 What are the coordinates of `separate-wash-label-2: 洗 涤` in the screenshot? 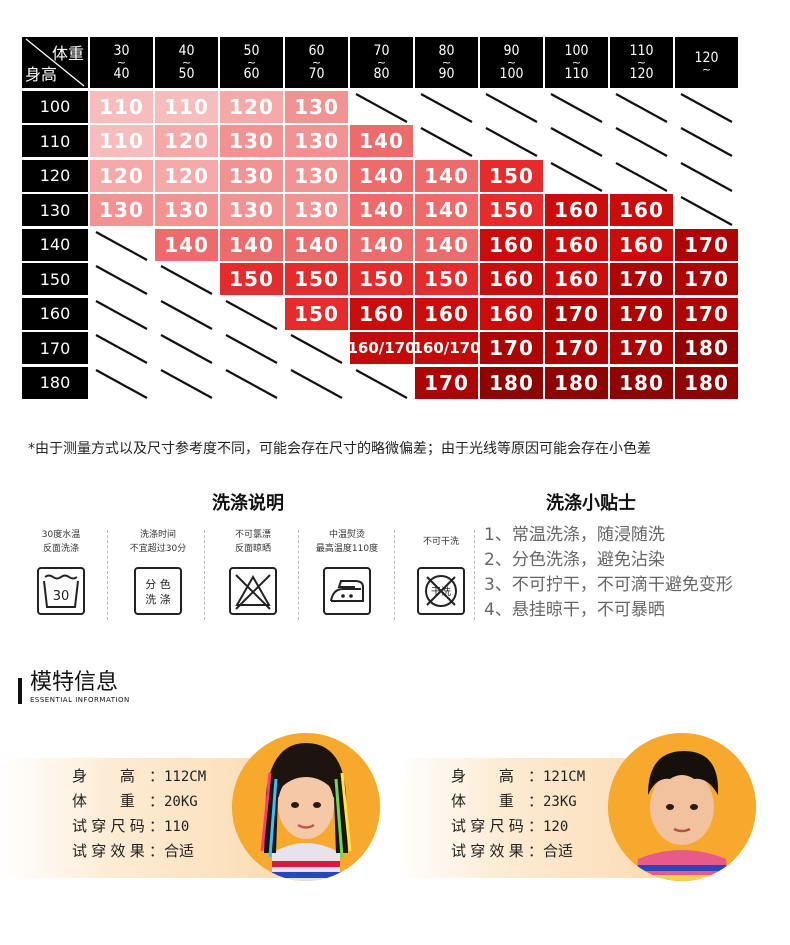 It's located at (158, 599).